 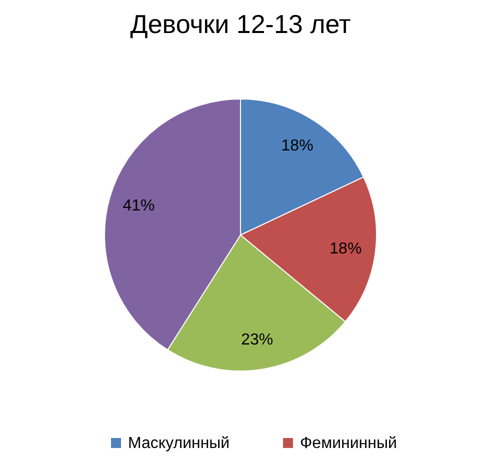 What do you see at coordinates (240, 24) in the screenshot?
I see `chart-title: Девочки 12-13 лет` at bounding box center [240, 24].